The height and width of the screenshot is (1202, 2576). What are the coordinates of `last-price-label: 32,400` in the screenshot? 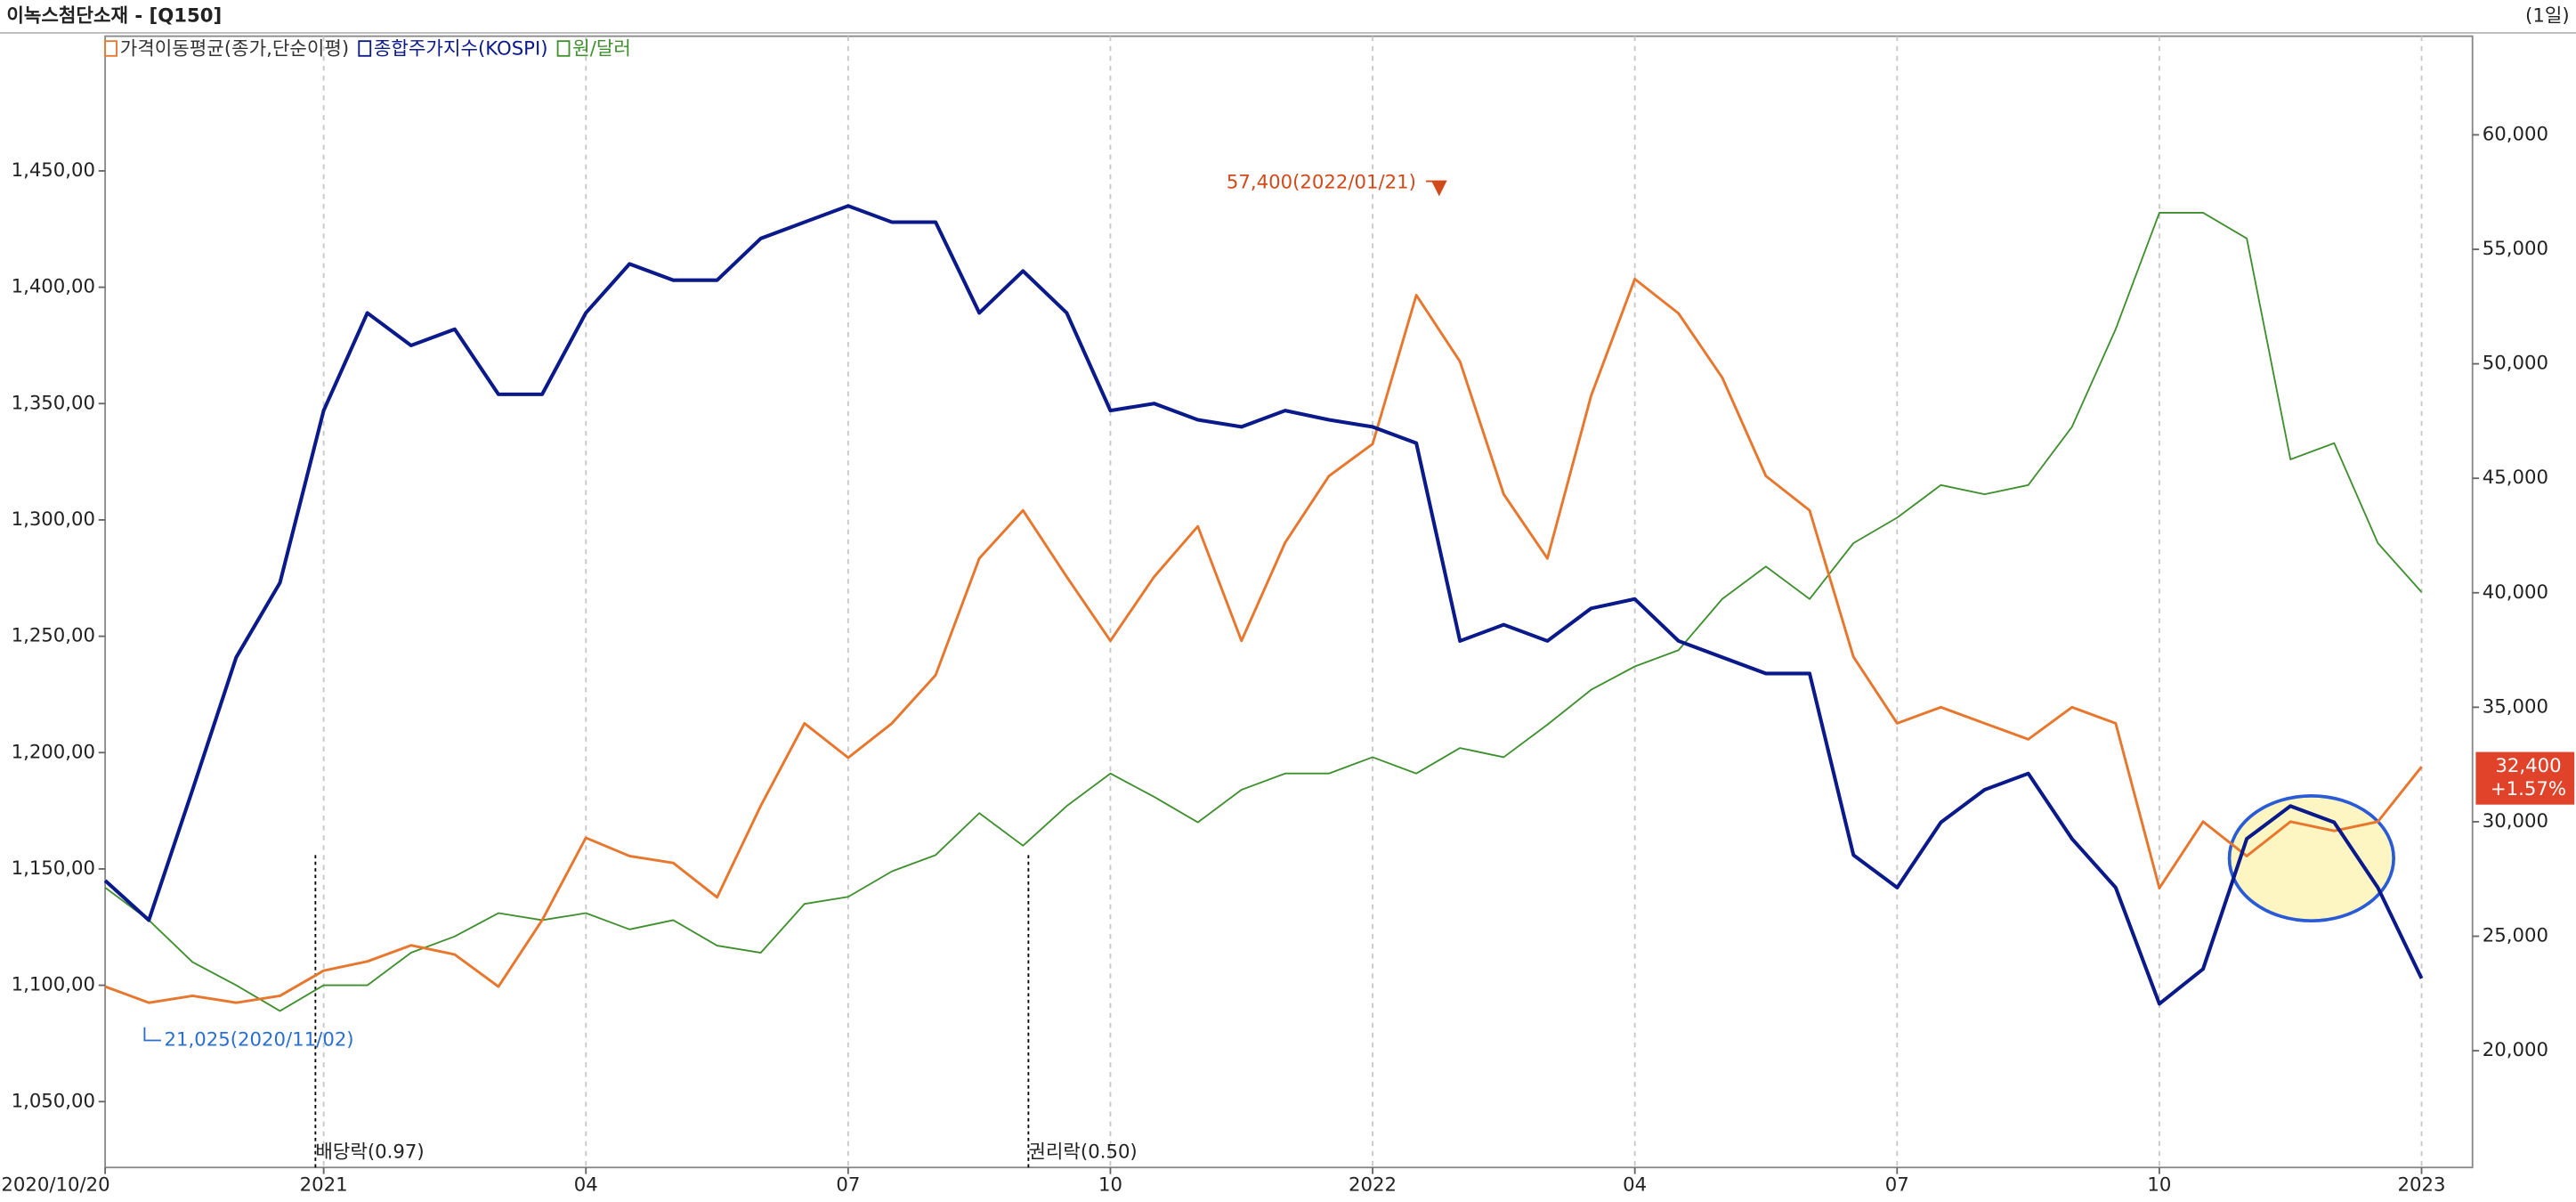 It's located at (2528, 766).